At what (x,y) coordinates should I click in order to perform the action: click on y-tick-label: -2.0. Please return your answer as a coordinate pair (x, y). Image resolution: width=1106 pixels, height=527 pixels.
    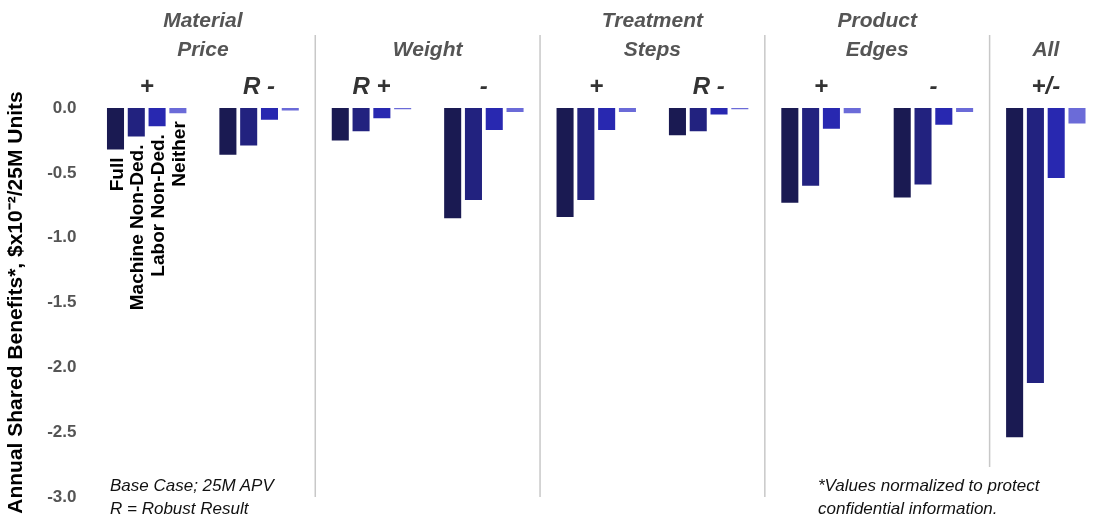
    Looking at the image, I should click on (62, 367).